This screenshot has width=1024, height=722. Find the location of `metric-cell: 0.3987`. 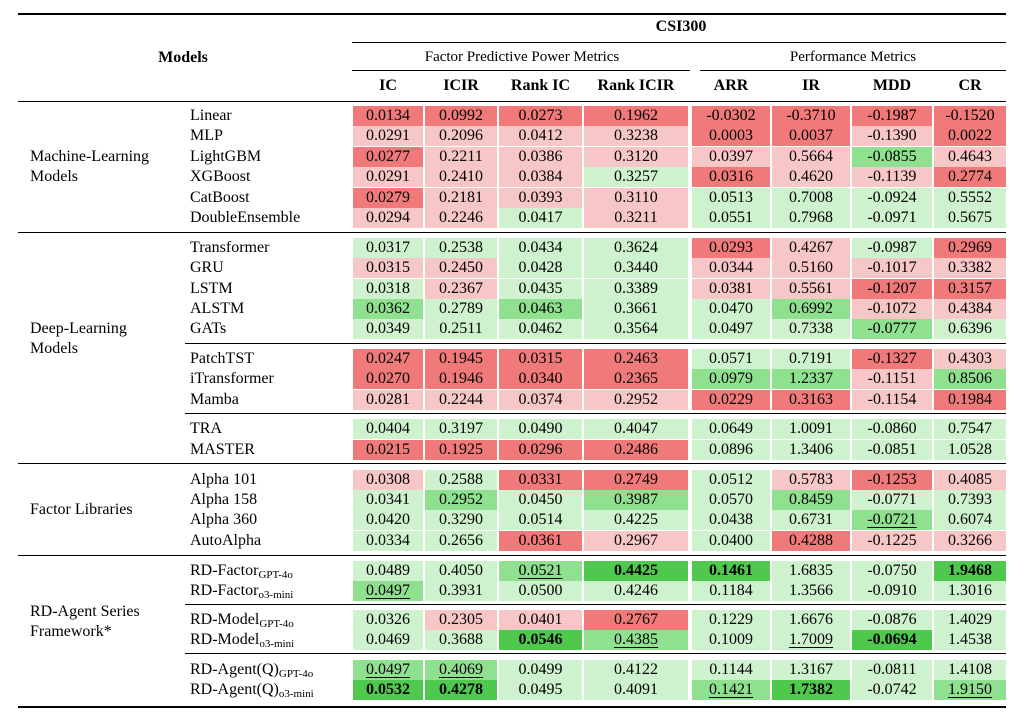

metric-cell: 0.3987 is located at coordinates (636, 500).